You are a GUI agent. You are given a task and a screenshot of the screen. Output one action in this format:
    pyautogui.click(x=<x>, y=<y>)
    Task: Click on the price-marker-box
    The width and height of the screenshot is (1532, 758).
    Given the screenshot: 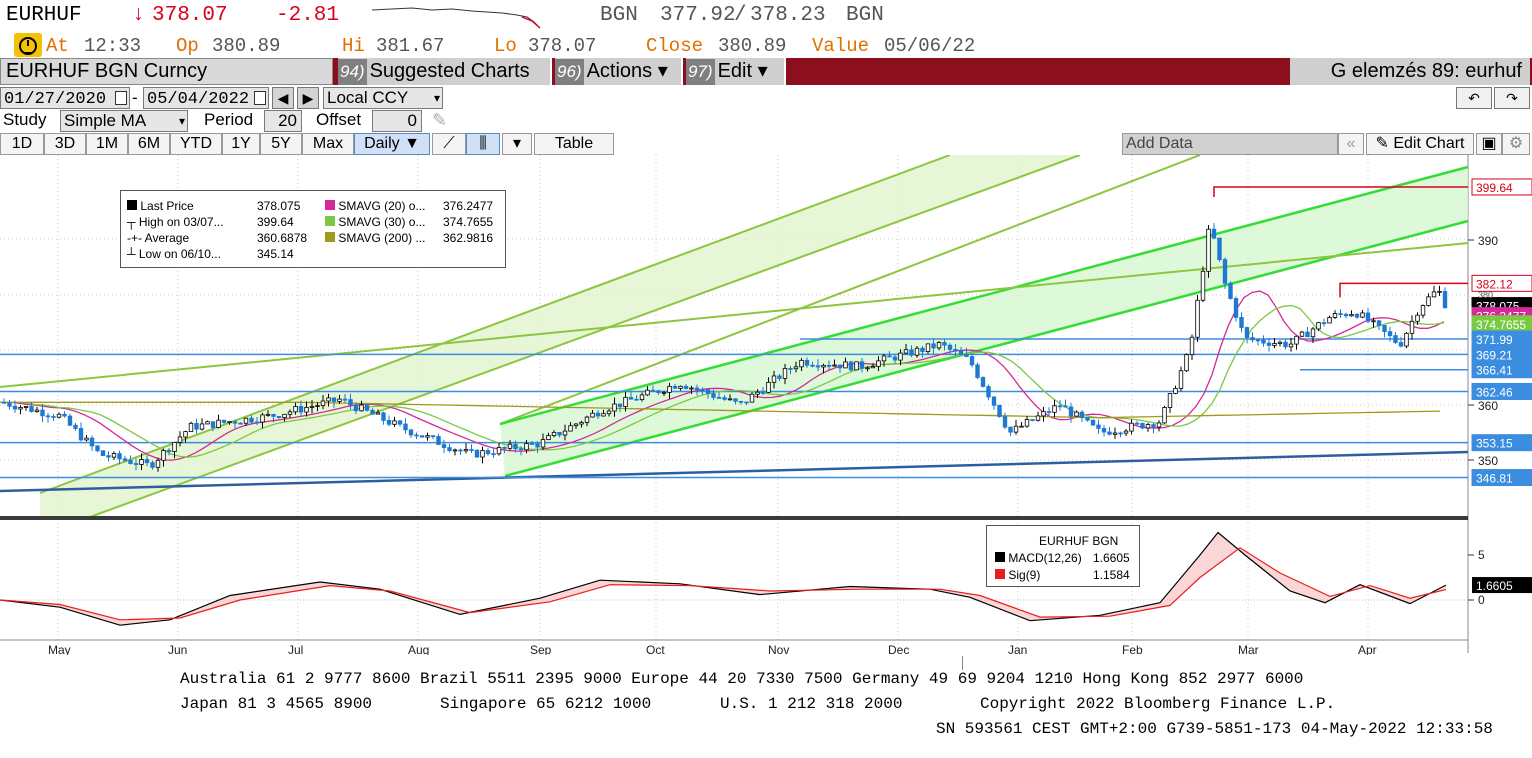 What is the action you would take?
    pyautogui.click(x=1501, y=187)
    